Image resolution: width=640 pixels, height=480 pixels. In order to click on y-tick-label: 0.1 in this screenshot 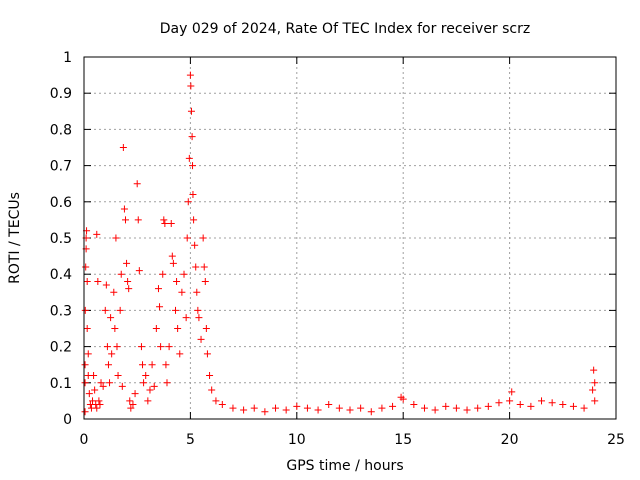, I will do `click(61, 384)`.